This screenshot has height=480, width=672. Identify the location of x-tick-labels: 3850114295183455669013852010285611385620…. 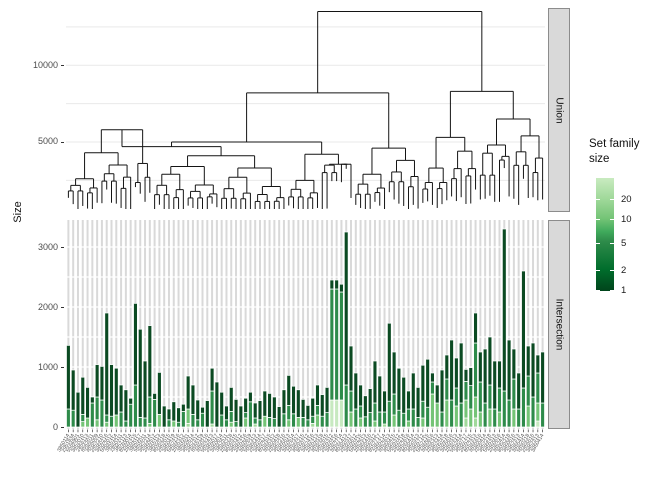
(300, 443).